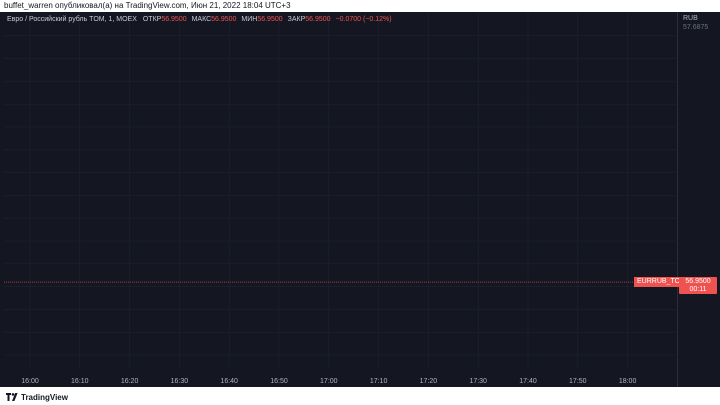  Describe the element at coordinates (44, 397) in the screenshot. I see `brand-name: TradingView` at that location.